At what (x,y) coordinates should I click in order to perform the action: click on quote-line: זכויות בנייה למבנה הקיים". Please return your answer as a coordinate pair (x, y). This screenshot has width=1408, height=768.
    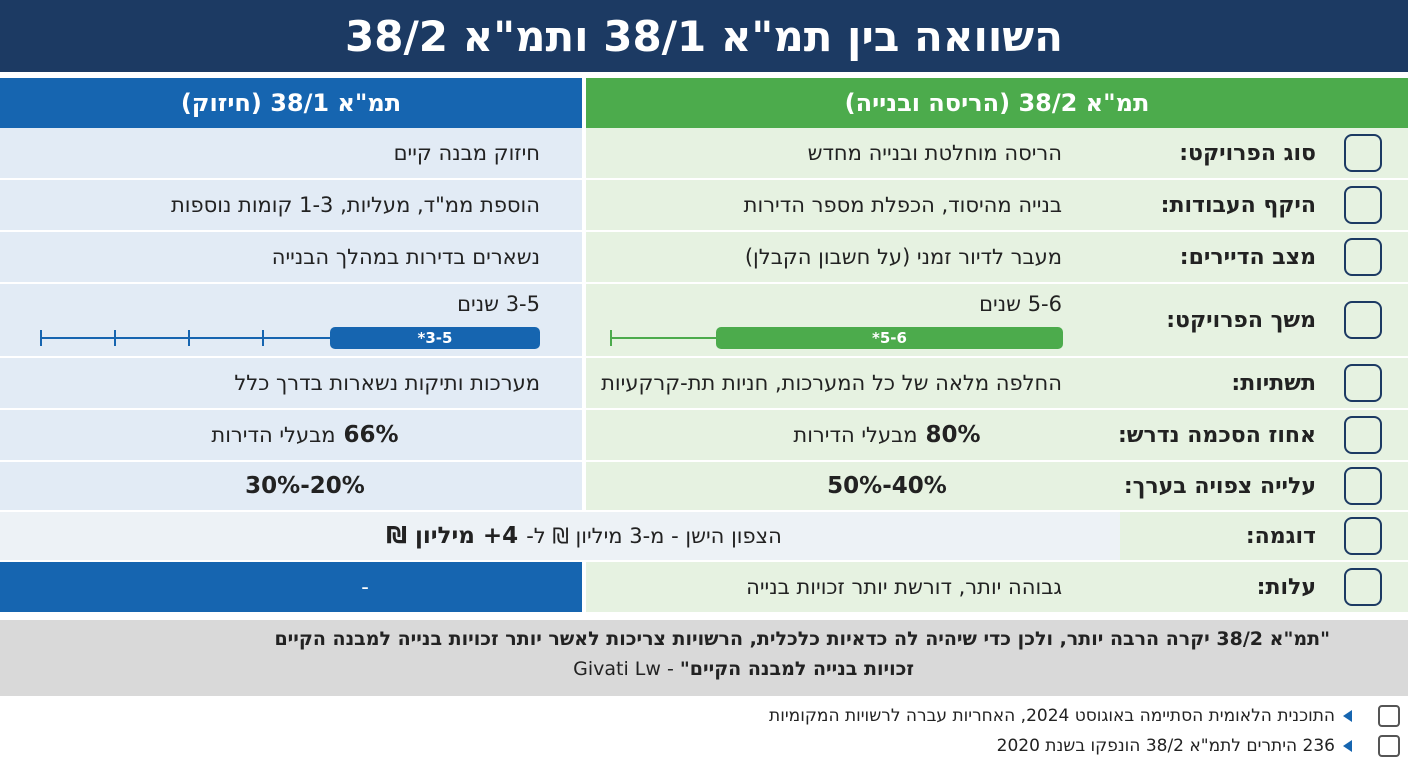
    Looking at the image, I should click on (796, 669).